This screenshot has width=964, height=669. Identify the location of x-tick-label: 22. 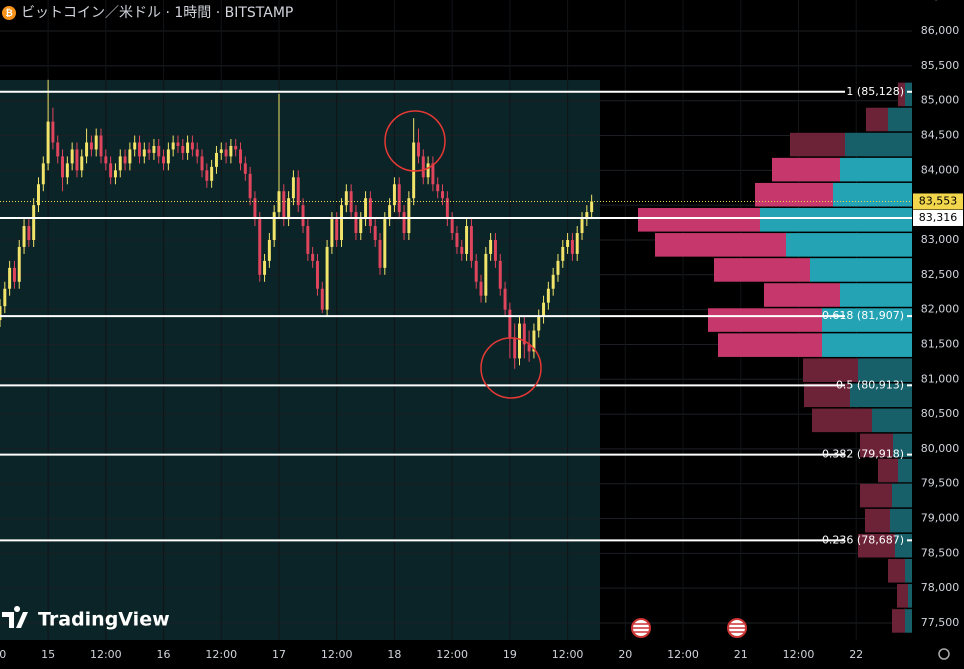
(856, 654).